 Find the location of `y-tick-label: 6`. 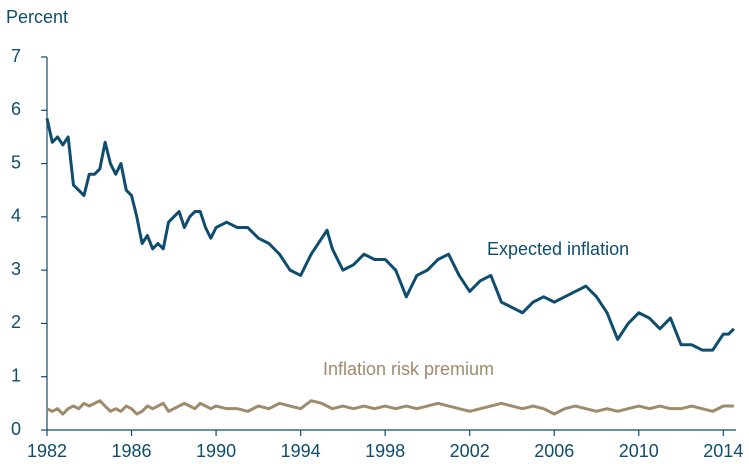

y-tick-label: 6 is located at coordinates (16, 109).